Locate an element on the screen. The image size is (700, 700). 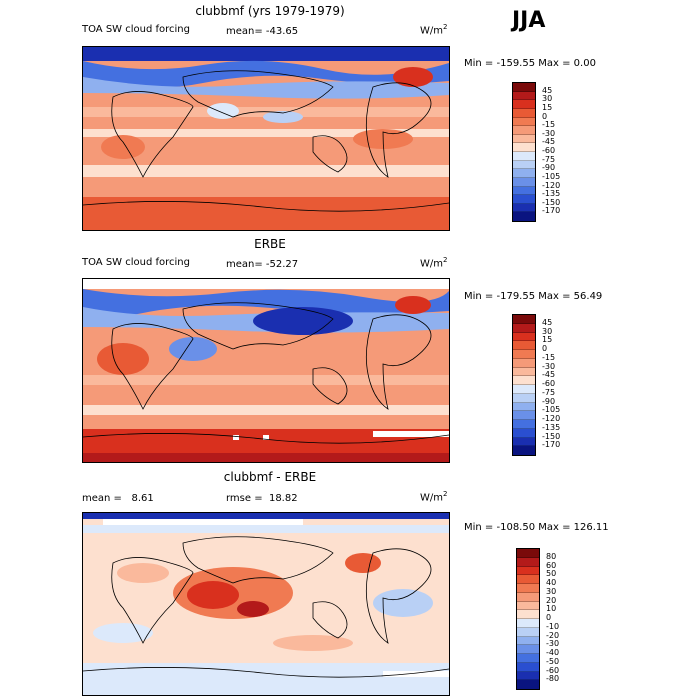
panel1-variable: TOA SW cloud forcing is located at coordinates (136, 29).